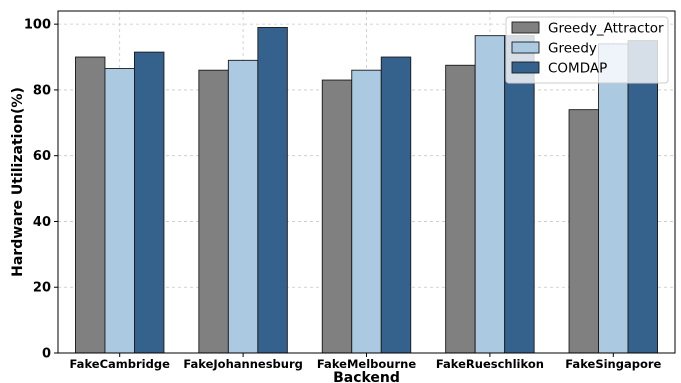 This screenshot has width=681, height=383. Describe the element at coordinates (577, 69) in the screenshot. I see `legend-label: COMDAP` at that location.